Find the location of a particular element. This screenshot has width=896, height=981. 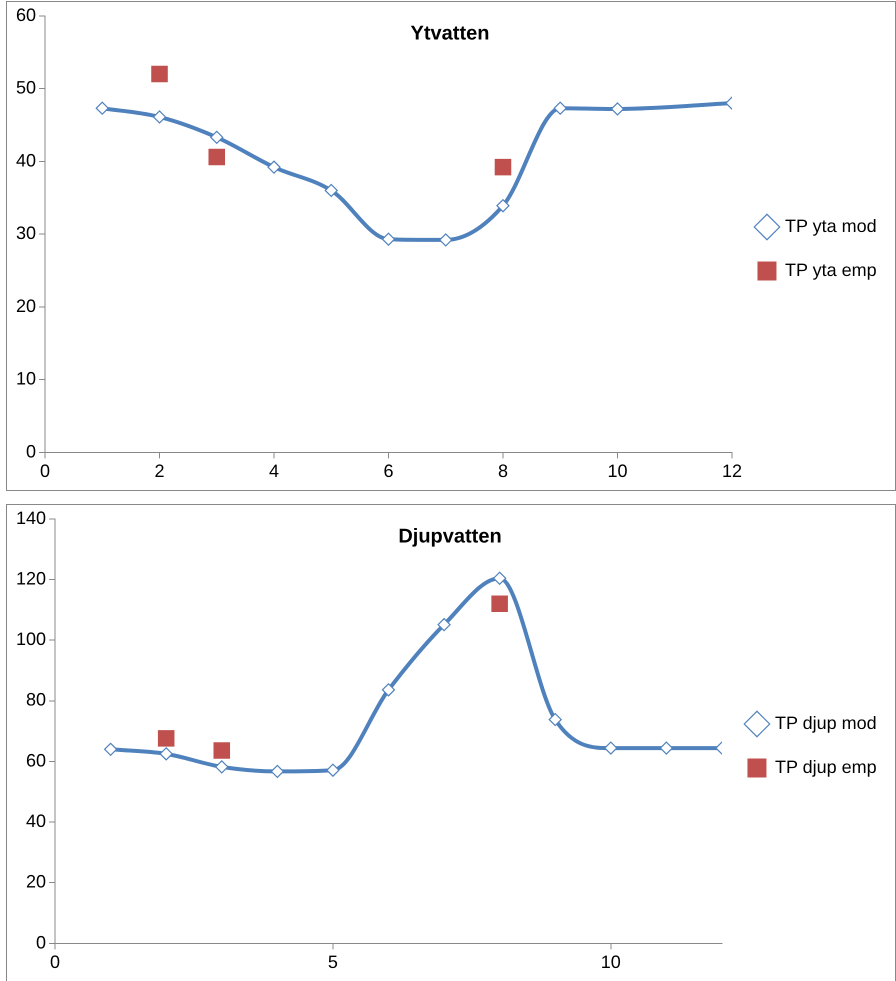

y-tick-label: 10 is located at coordinates (26, 378).